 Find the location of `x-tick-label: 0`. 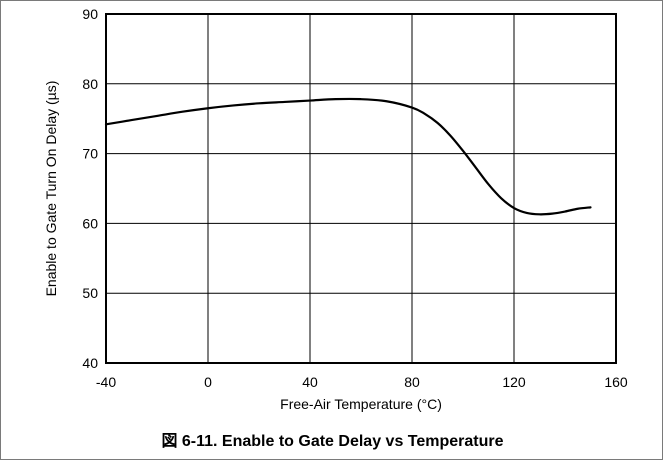

x-tick-label: 0 is located at coordinates (208, 382).